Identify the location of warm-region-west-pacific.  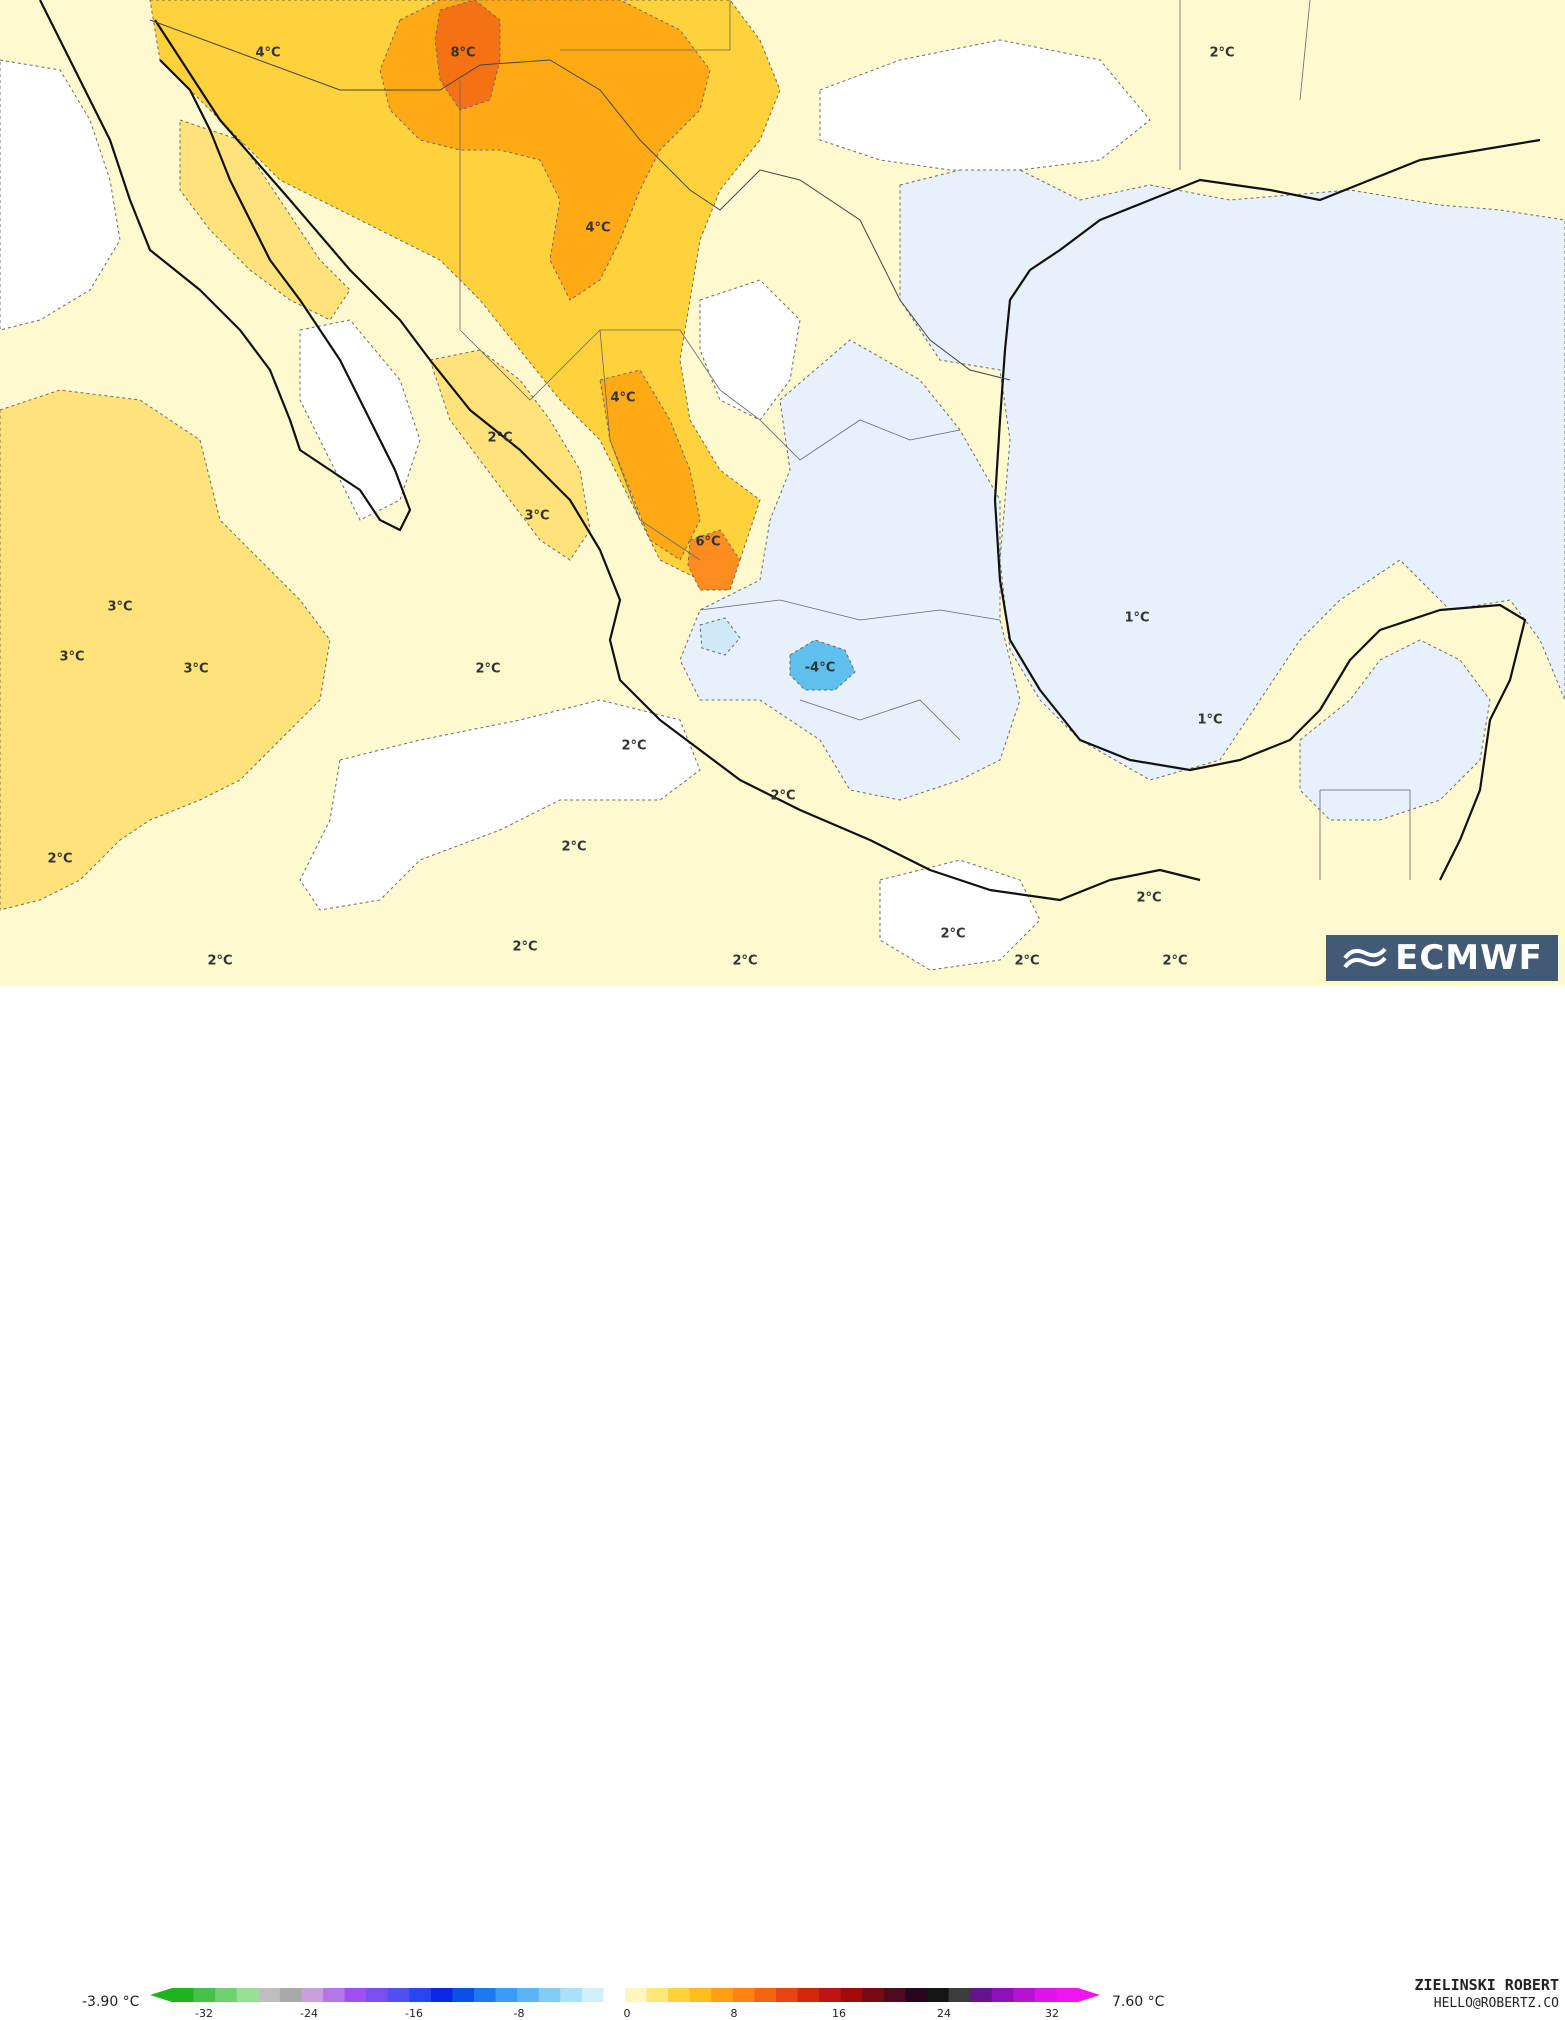
(165, 650).